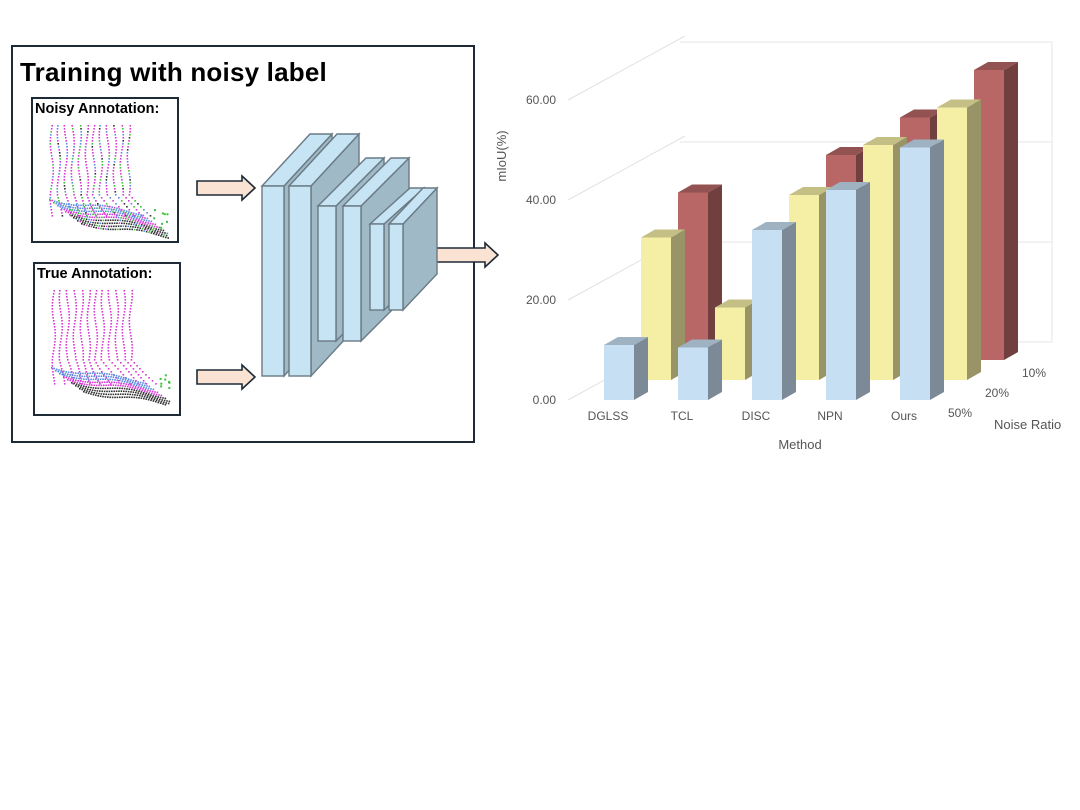  What do you see at coordinates (541, 200) in the screenshot?
I see `y-tick-label: 40.00` at bounding box center [541, 200].